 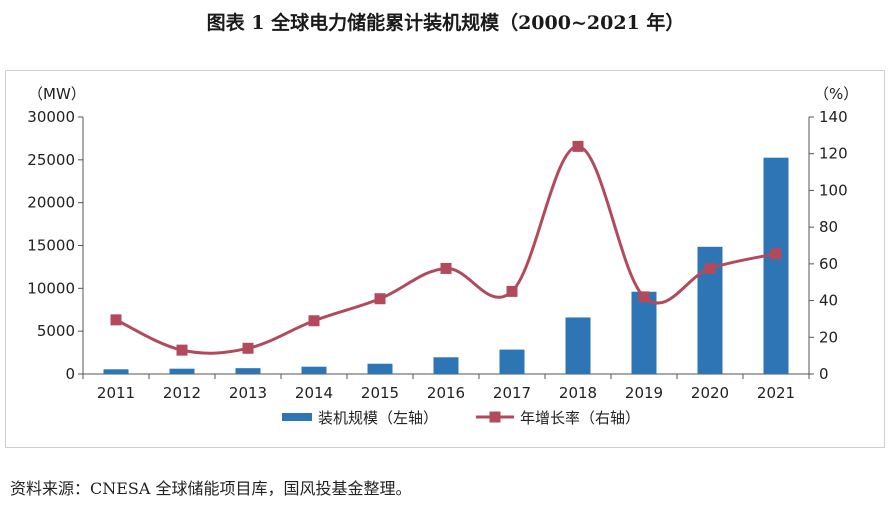 What do you see at coordinates (828, 264) in the screenshot?
I see `right-tick-label: 60` at bounding box center [828, 264].